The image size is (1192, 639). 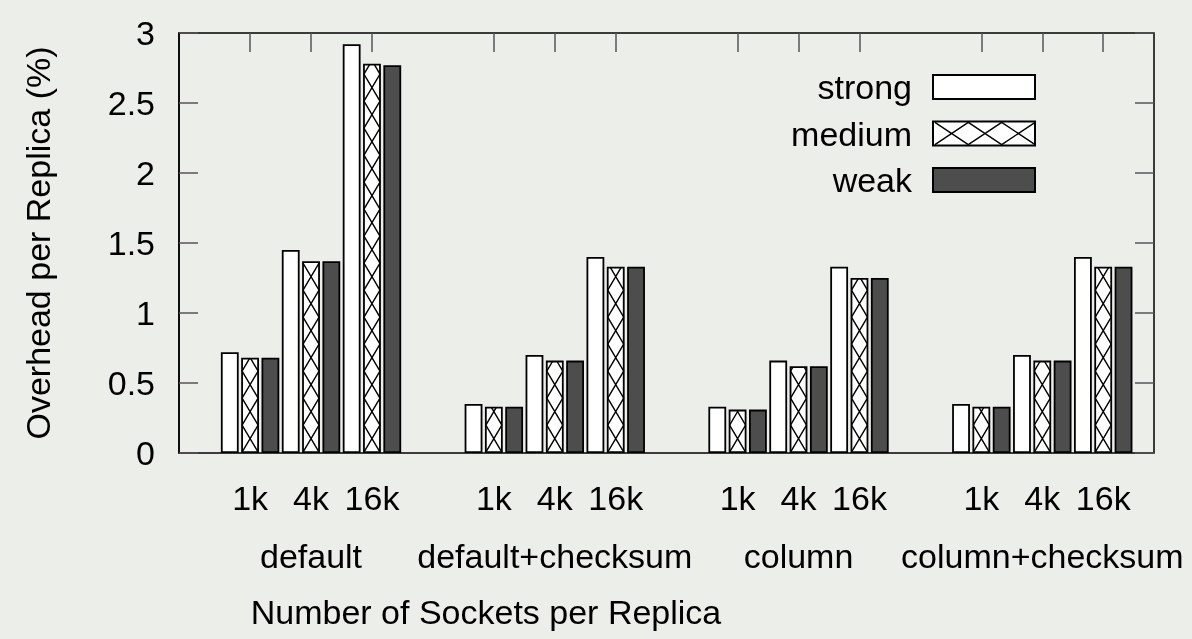 What do you see at coordinates (798, 556) in the screenshot?
I see `text: column` at bounding box center [798, 556].